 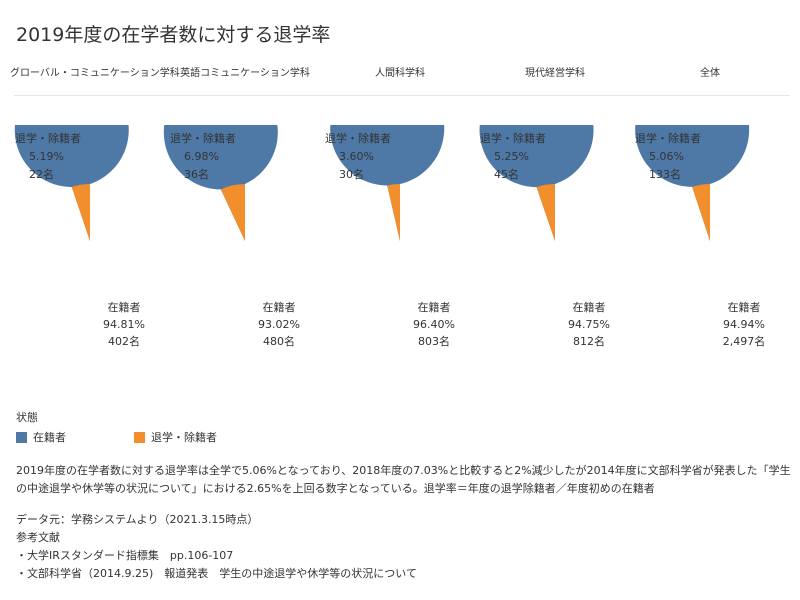 I want to click on source-text: データ元：学務システムより（2021.3.15時点）, so click(x=137, y=519).